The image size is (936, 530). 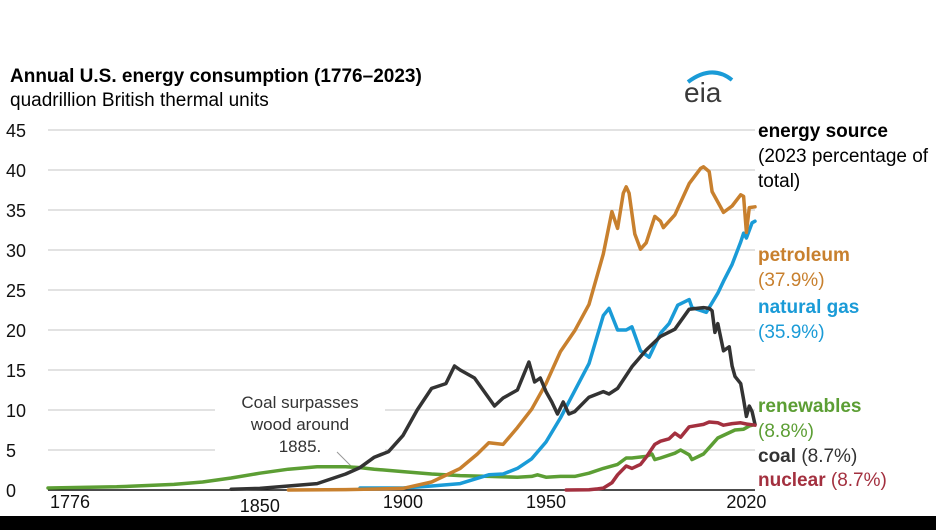 I want to click on legend-label: petroleum, so click(x=804, y=255).